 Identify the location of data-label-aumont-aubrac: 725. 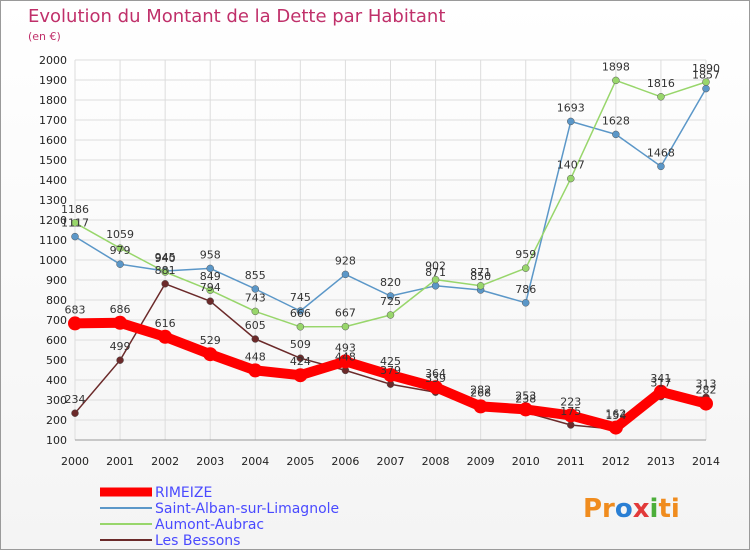
(390, 301).